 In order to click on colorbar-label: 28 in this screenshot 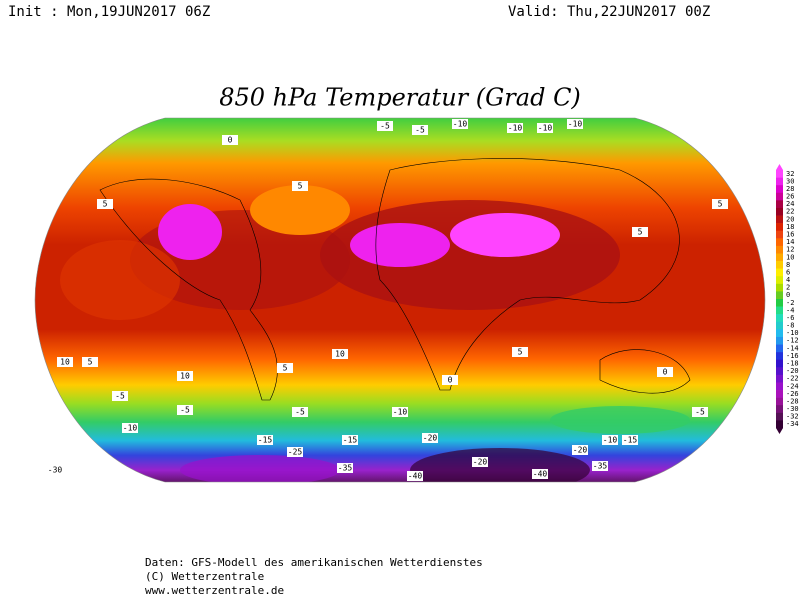, I will do `click(790, 189)`.